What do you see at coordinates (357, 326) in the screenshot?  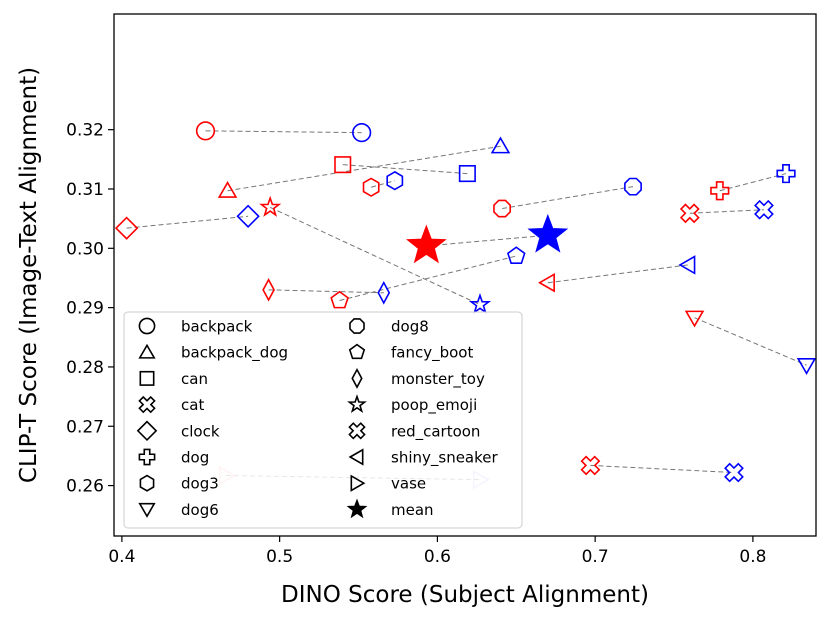 I see `legend-marker-dog8` at bounding box center [357, 326].